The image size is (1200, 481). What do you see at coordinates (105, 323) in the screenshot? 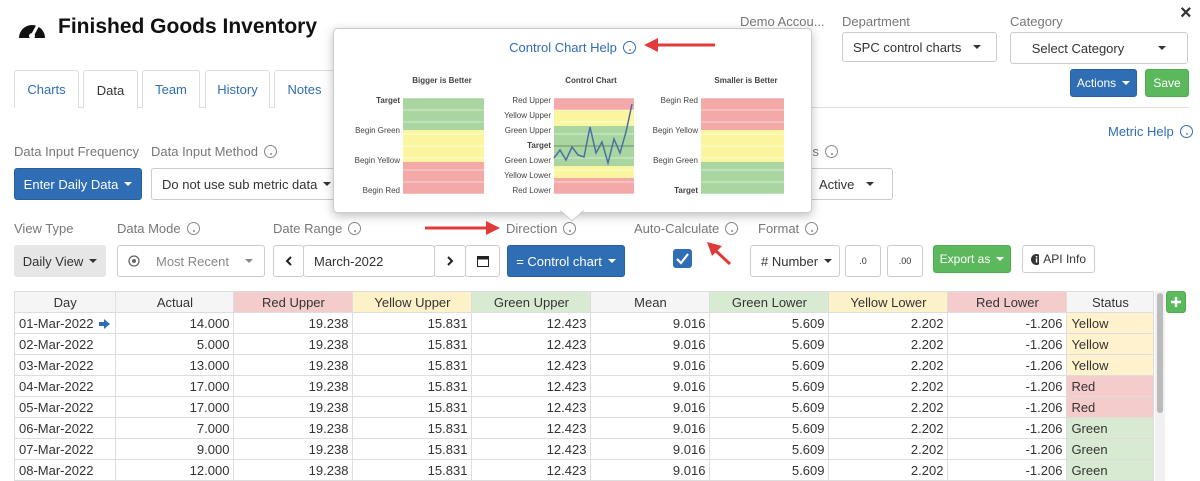
I see `entry-icon` at bounding box center [105, 323].